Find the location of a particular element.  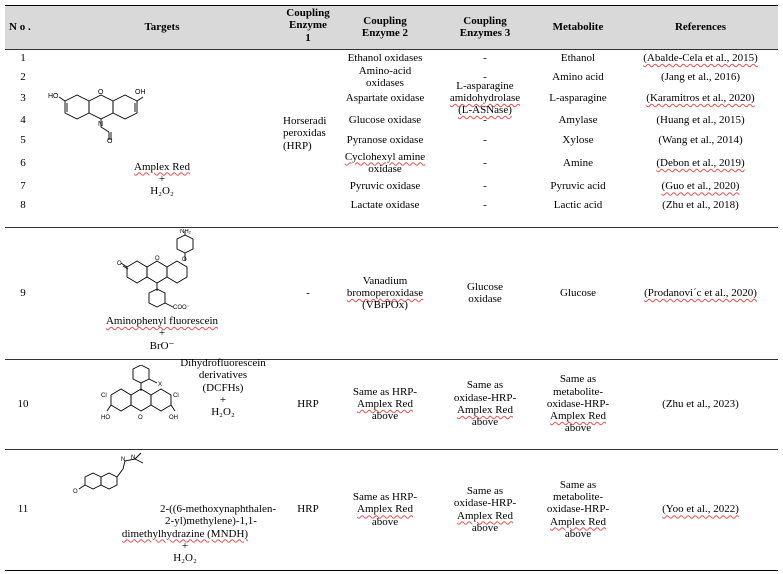

header-enzyme1-line: 1 is located at coordinates (308, 37).